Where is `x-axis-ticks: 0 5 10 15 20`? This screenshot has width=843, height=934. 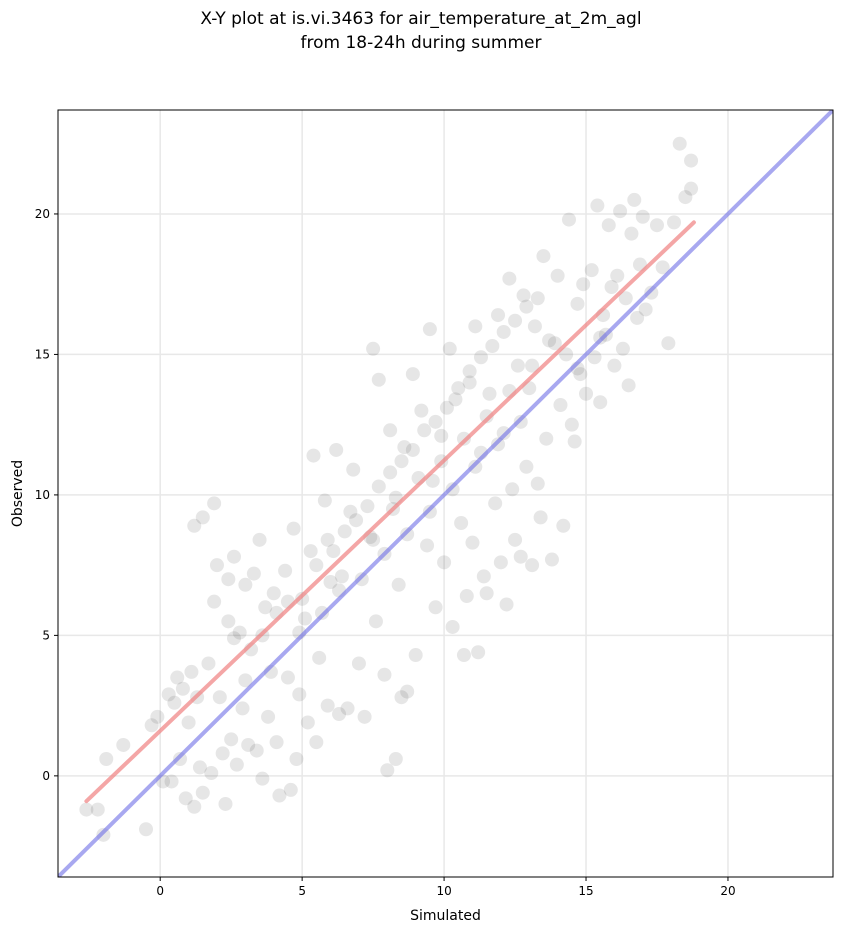 x-axis-ticks: 0 5 10 15 20 is located at coordinates (446, 887).